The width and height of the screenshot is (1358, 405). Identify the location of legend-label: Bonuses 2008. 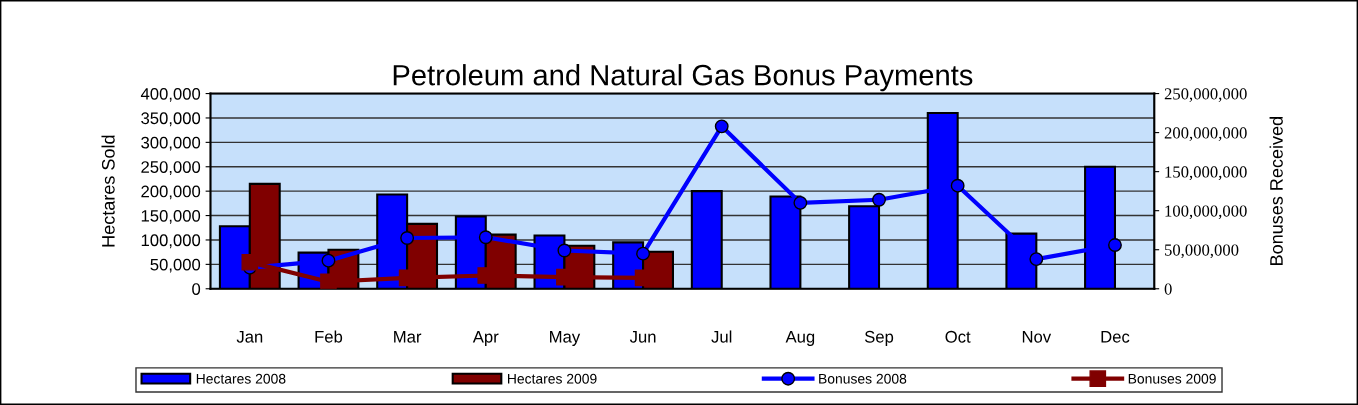
(863, 378).